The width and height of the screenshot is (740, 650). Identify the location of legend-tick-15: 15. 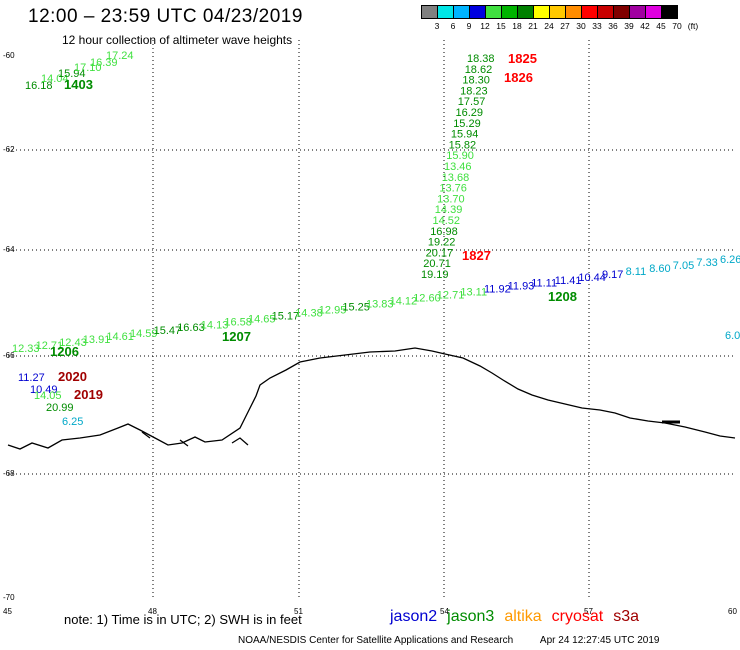
(501, 26).